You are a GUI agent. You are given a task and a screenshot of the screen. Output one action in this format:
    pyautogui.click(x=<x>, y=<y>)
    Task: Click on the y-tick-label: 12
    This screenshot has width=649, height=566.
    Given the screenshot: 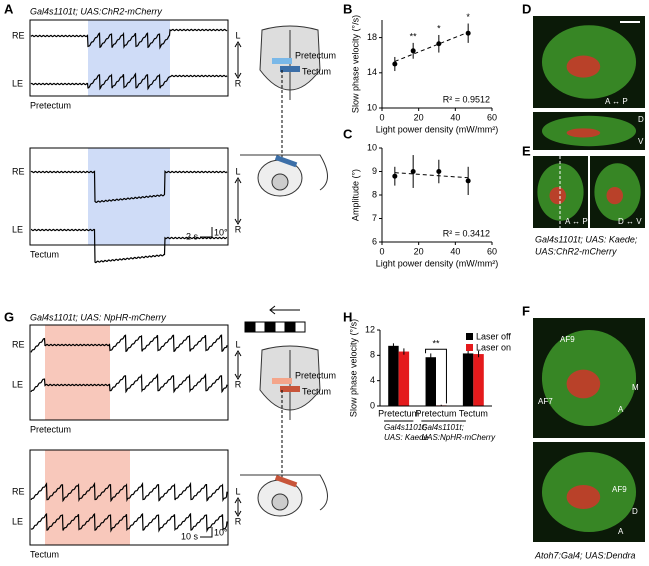 What is the action you would take?
    pyautogui.click(x=370, y=329)
    